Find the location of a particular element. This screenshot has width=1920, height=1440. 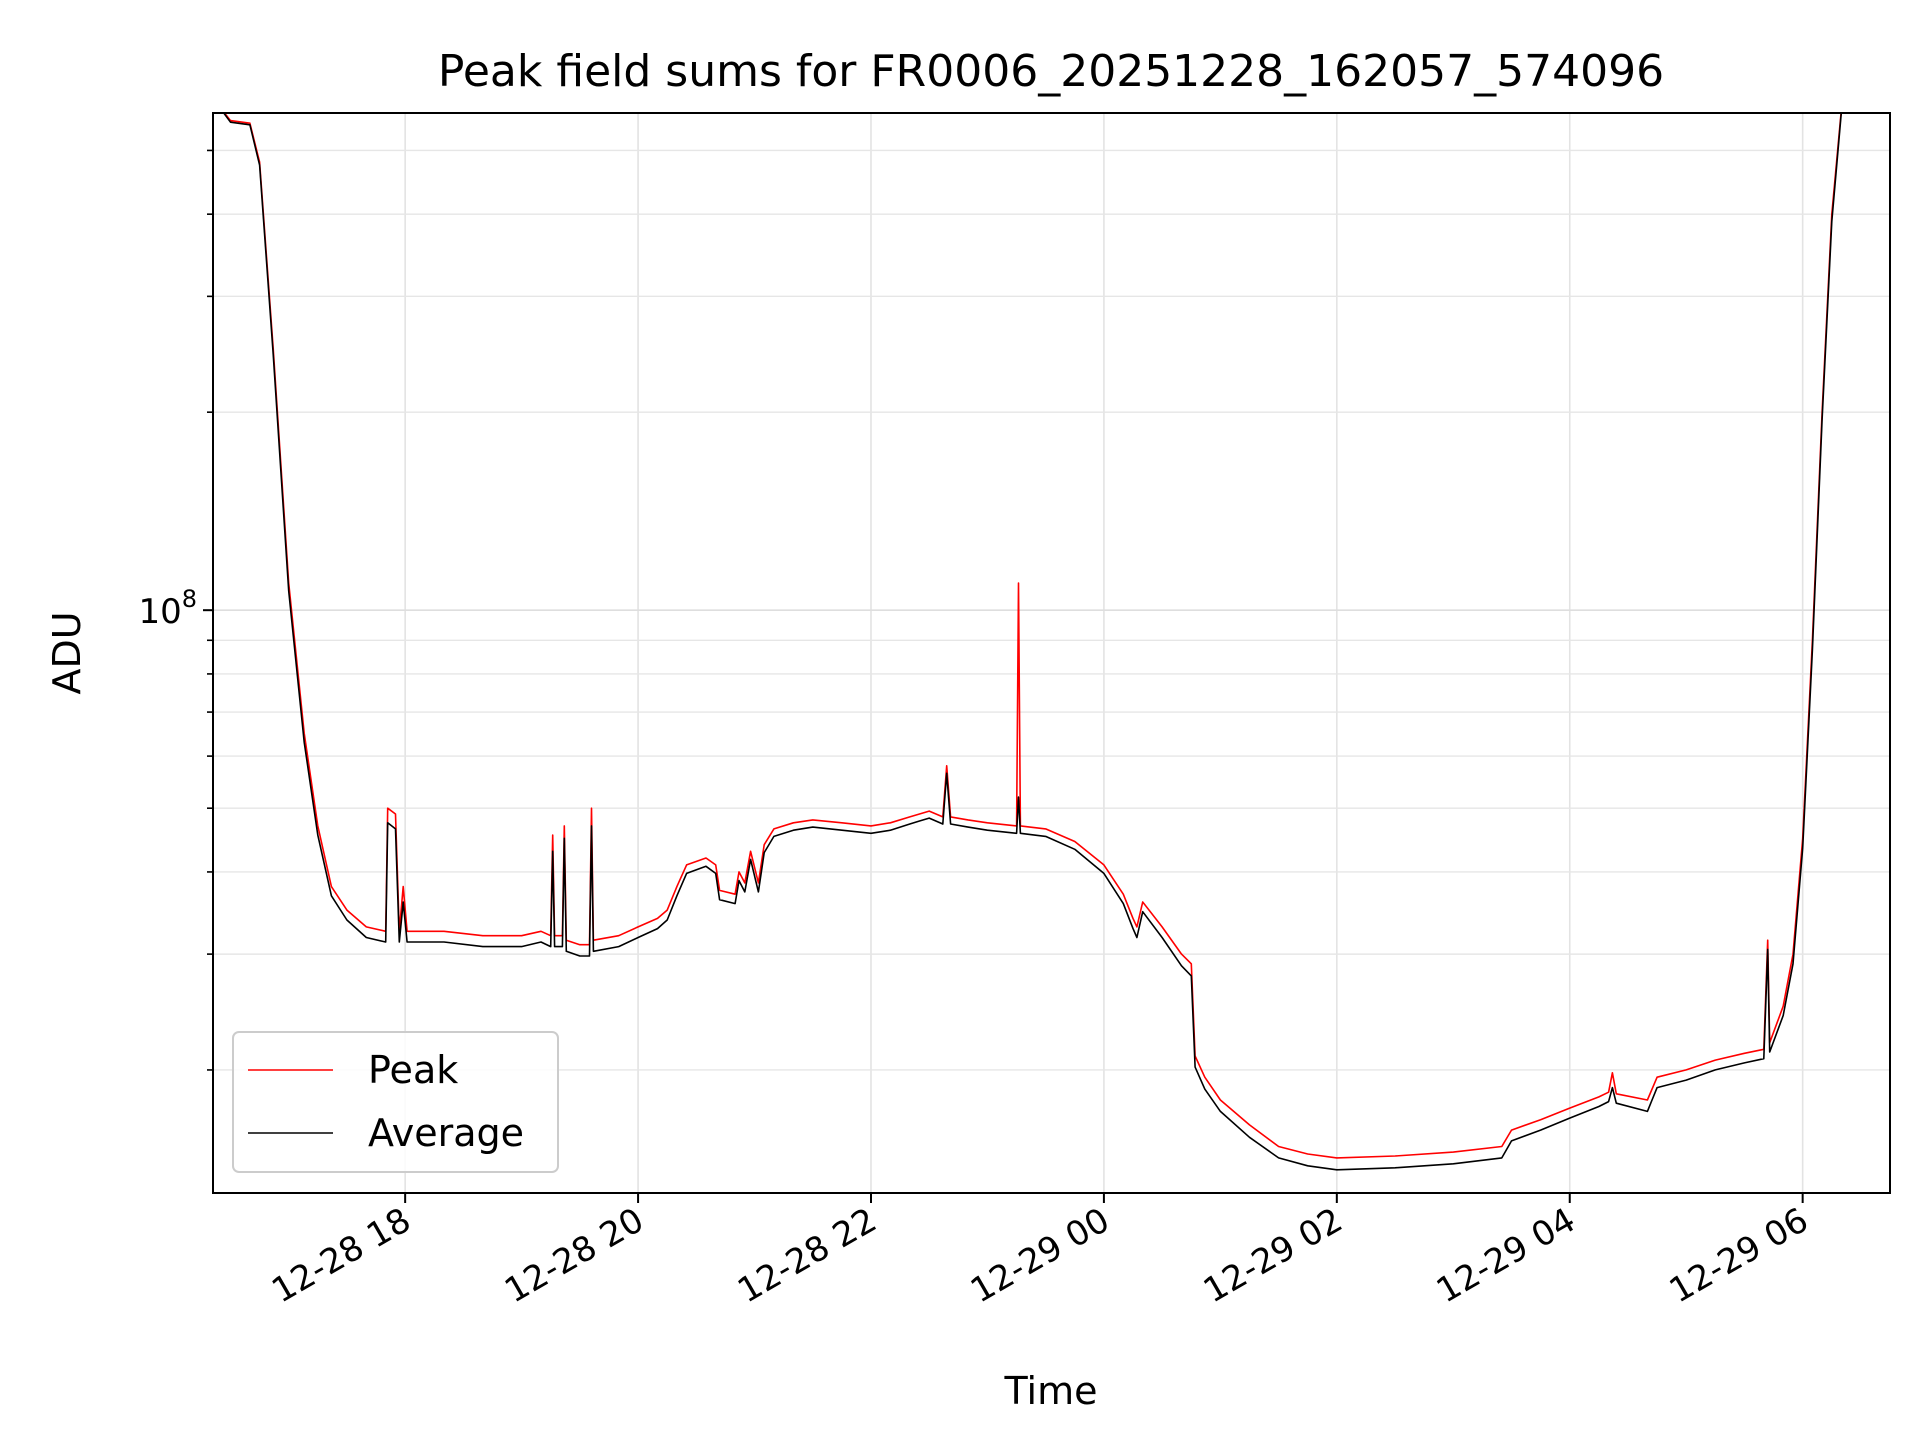

y-tick-label: 108 is located at coordinates (167, 608).